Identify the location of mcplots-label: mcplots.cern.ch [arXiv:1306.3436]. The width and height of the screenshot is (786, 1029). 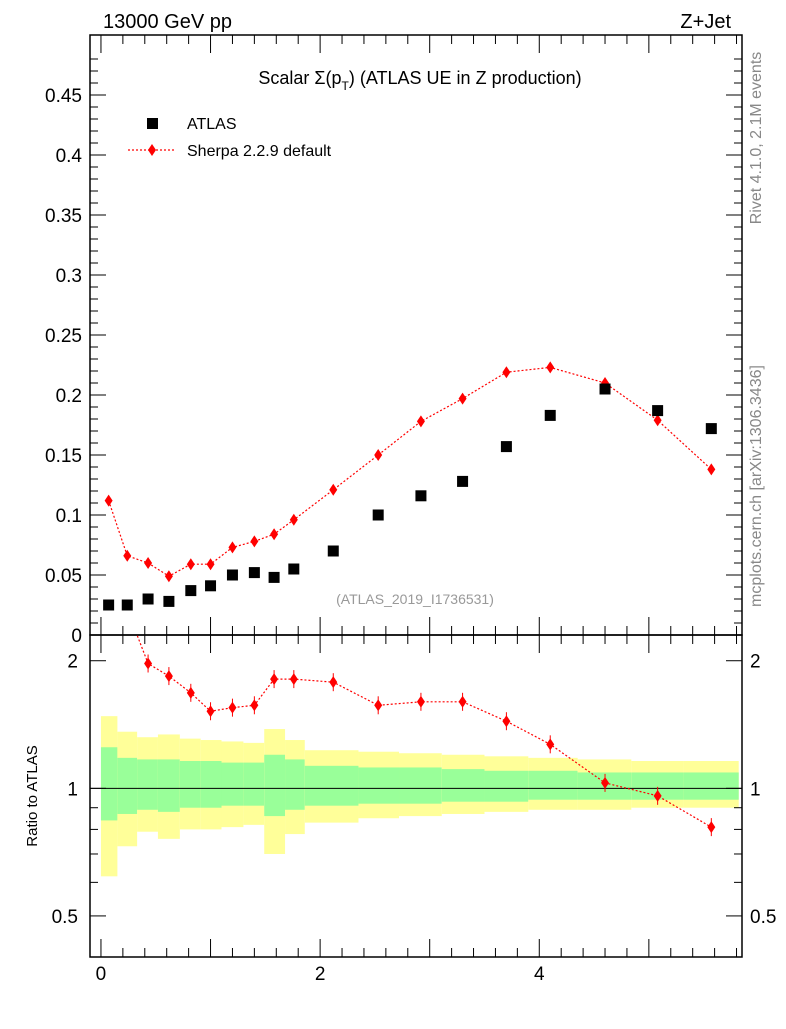
(756, 486).